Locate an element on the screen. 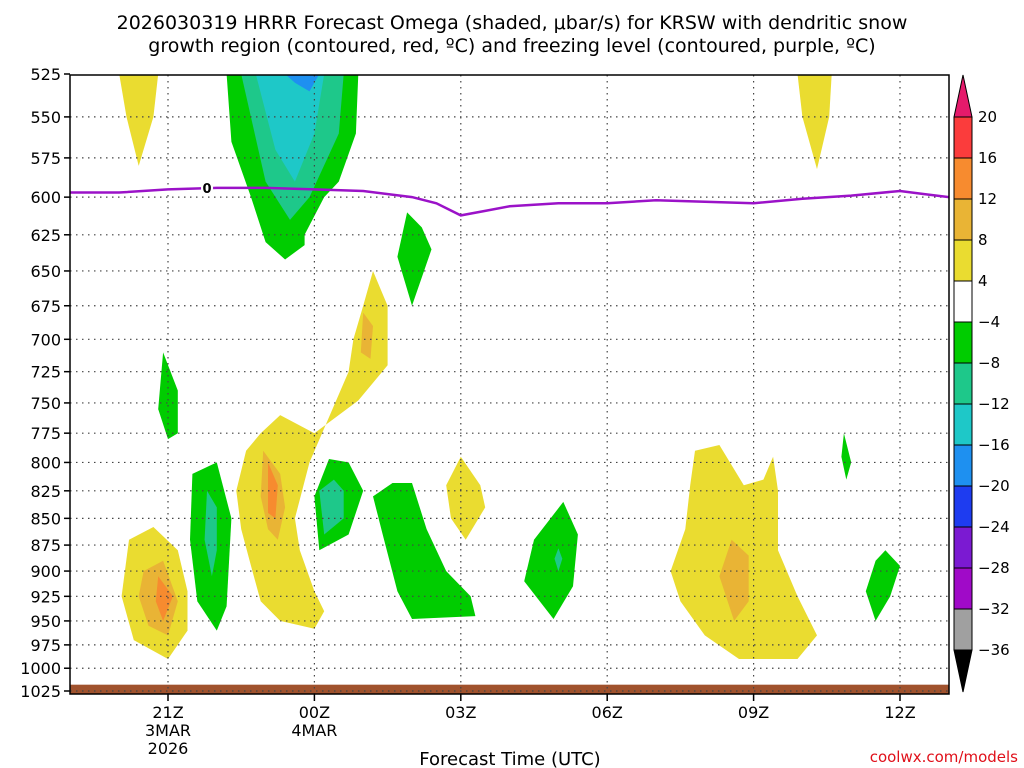  x-tick-label-12Z: 12Z is located at coordinates (899, 712).